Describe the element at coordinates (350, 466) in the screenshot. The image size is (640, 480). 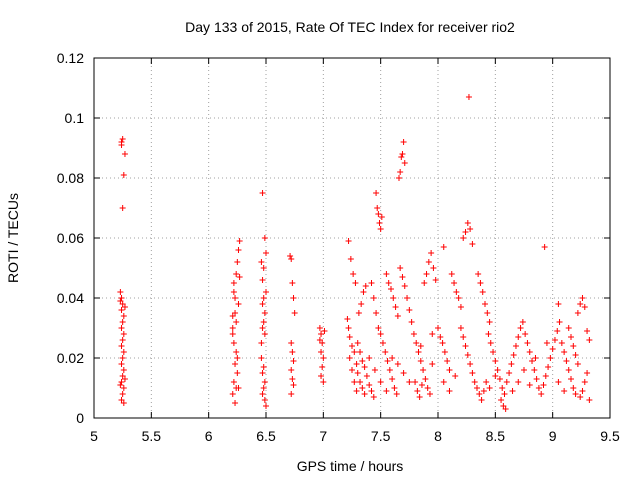
I see `x-axis-label: GPS time / hours` at that location.